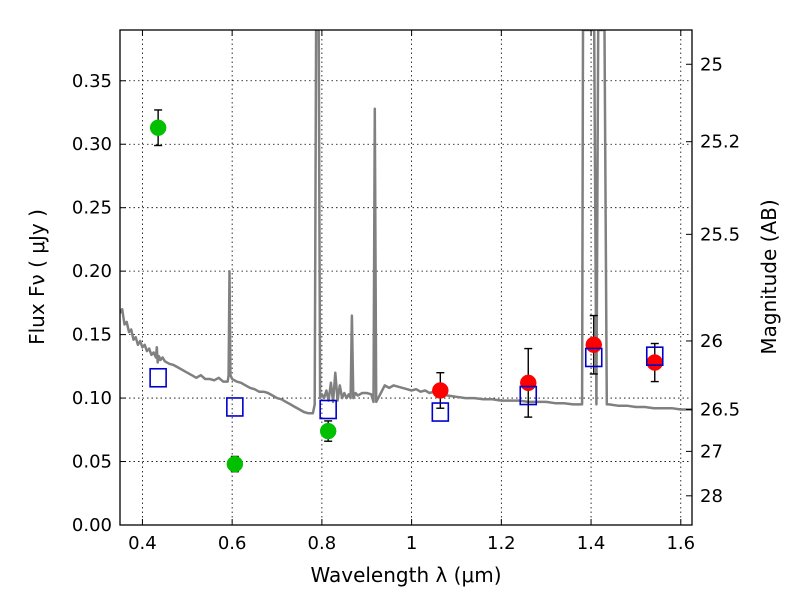  I want to click on y-tick-label: 0.05, so click(92, 462).